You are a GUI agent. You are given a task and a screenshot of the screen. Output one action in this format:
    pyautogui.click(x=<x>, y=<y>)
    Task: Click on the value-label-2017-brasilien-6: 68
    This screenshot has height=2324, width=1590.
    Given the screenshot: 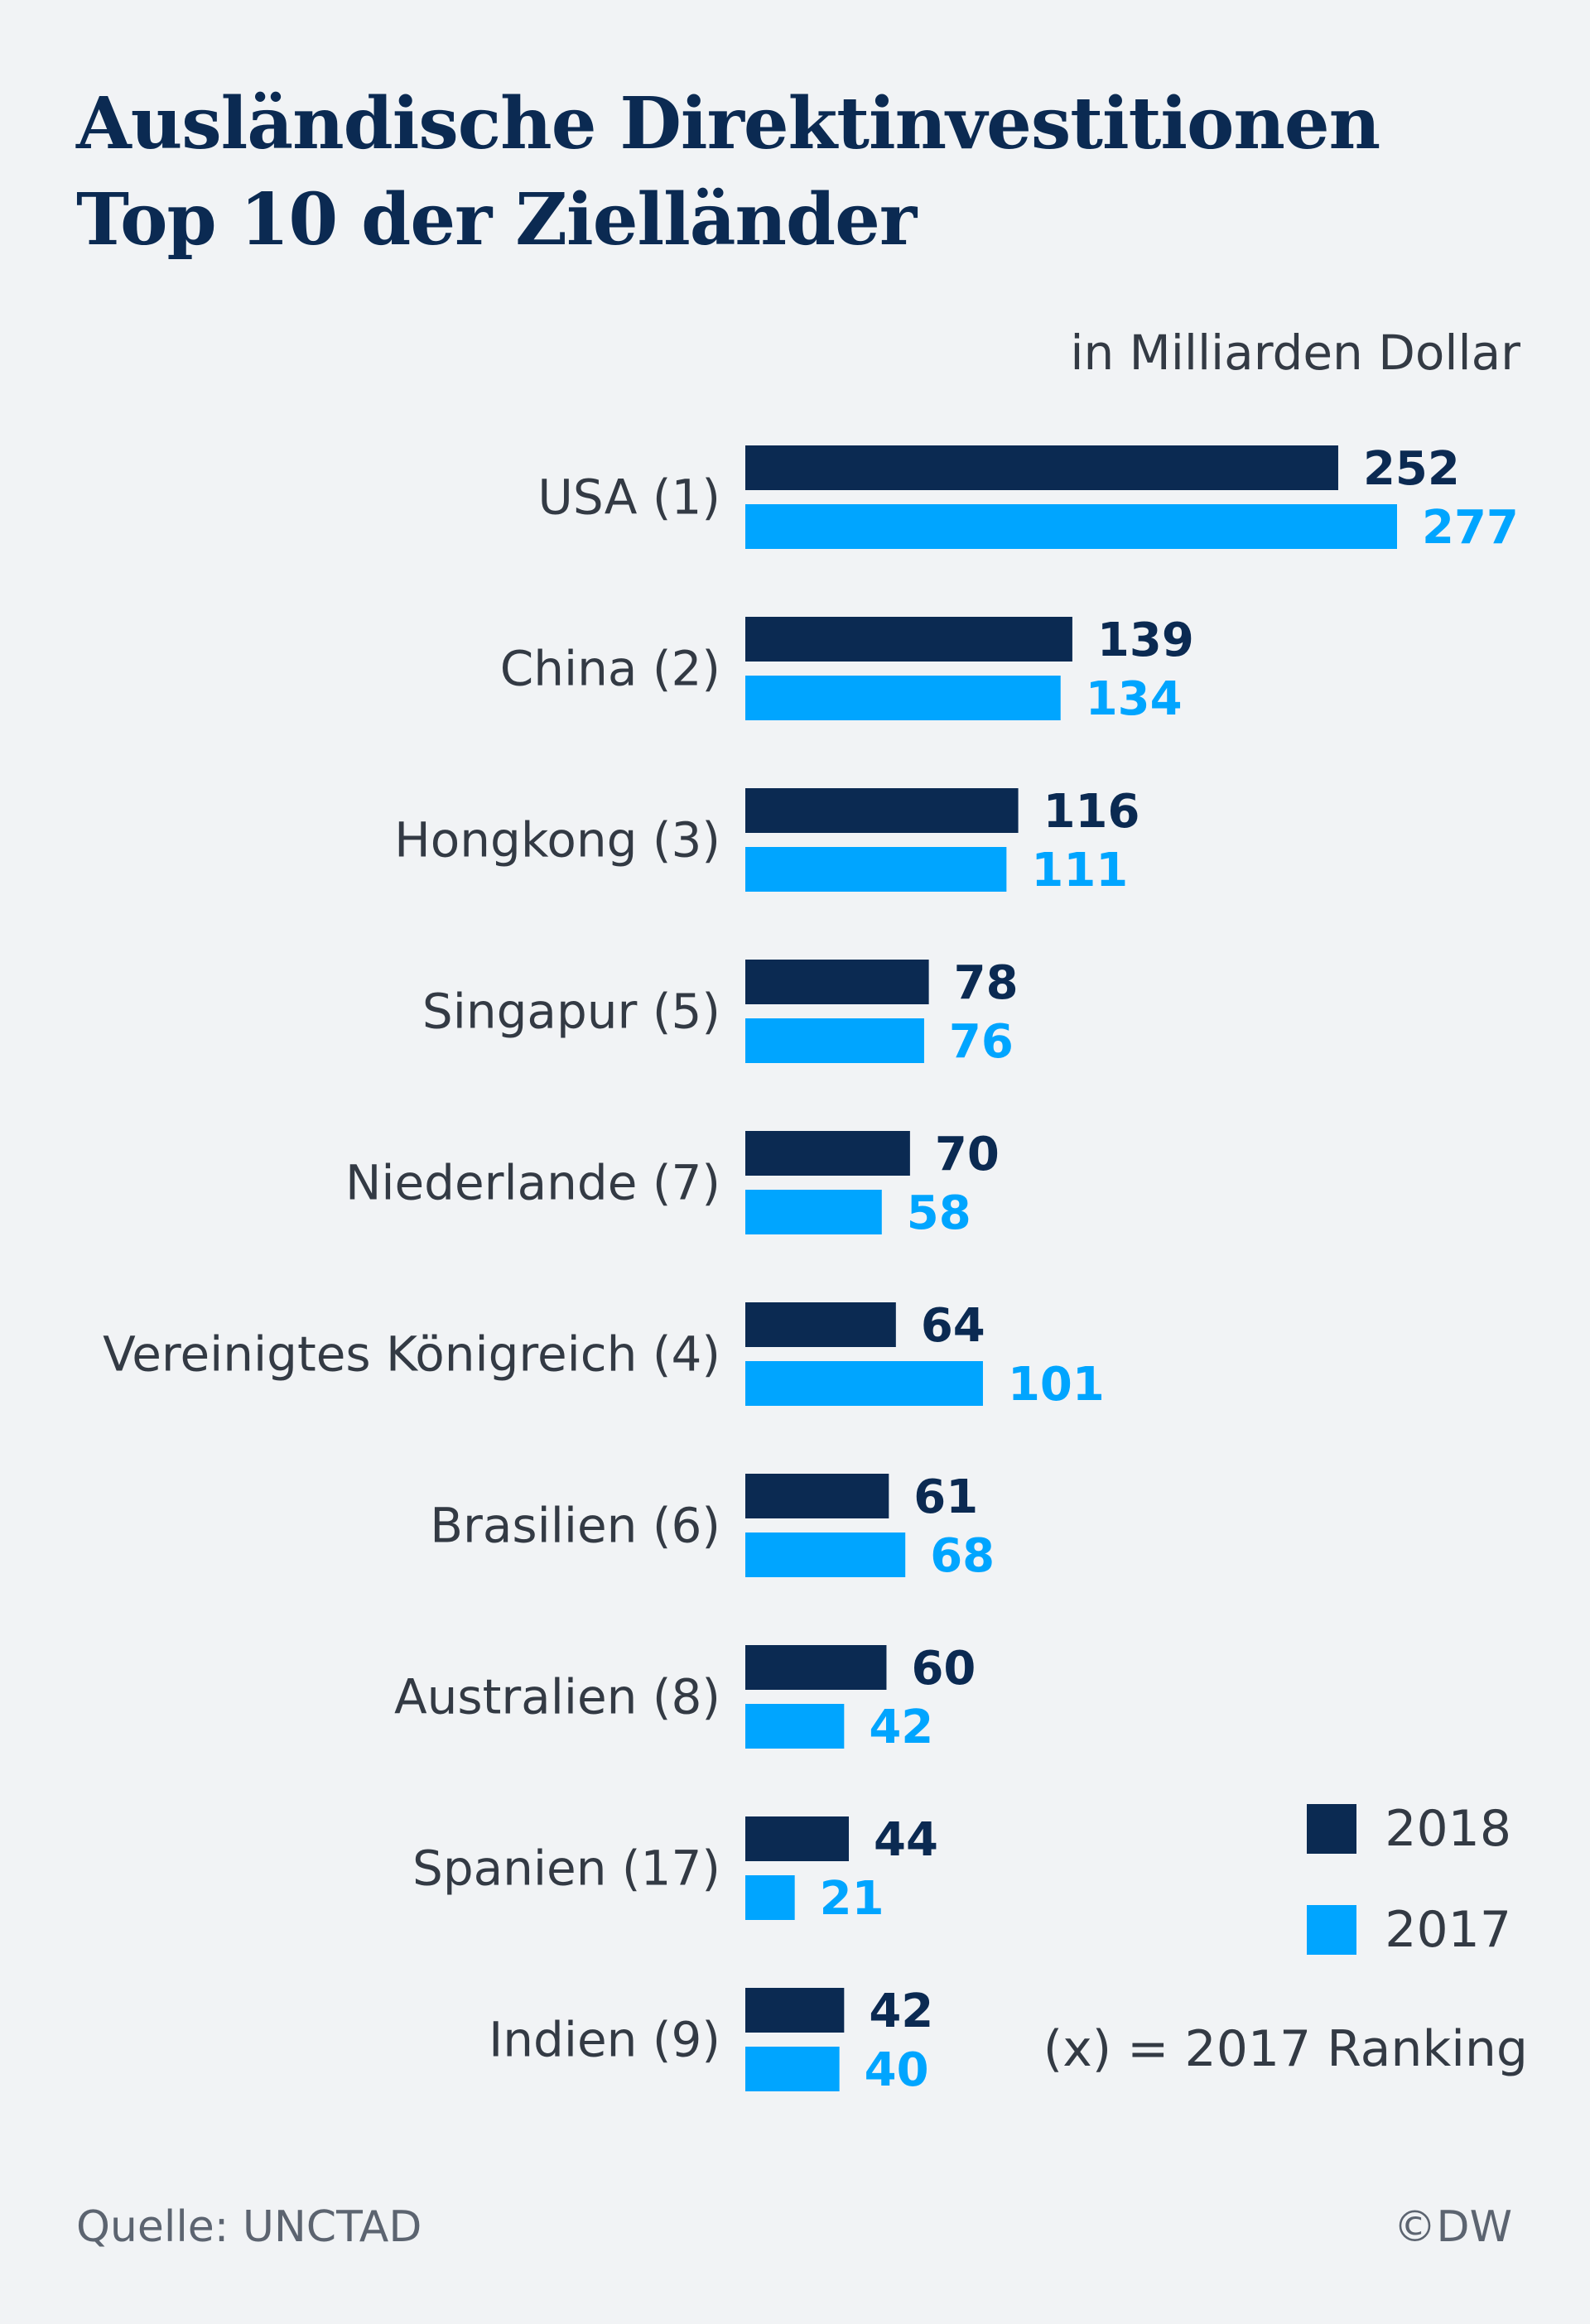 What is the action you would take?
    pyautogui.click(x=962, y=1556)
    